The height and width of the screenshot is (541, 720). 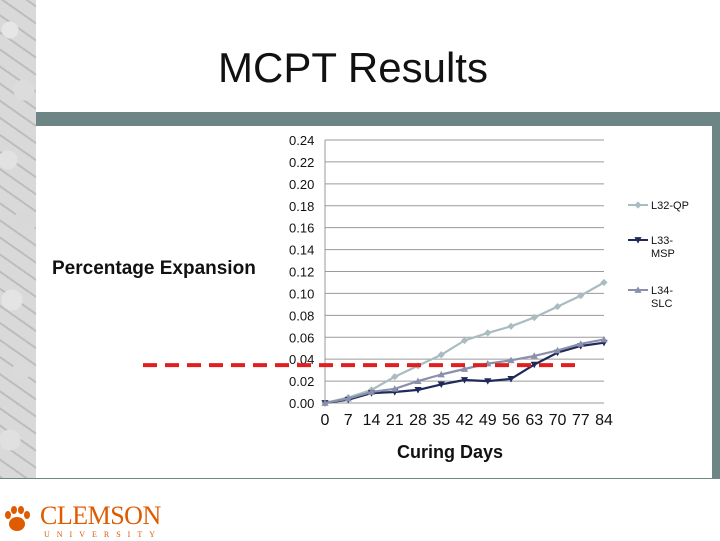 What do you see at coordinates (638, 289) in the screenshot?
I see `legend-marker-l34-slc` at bounding box center [638, 289].